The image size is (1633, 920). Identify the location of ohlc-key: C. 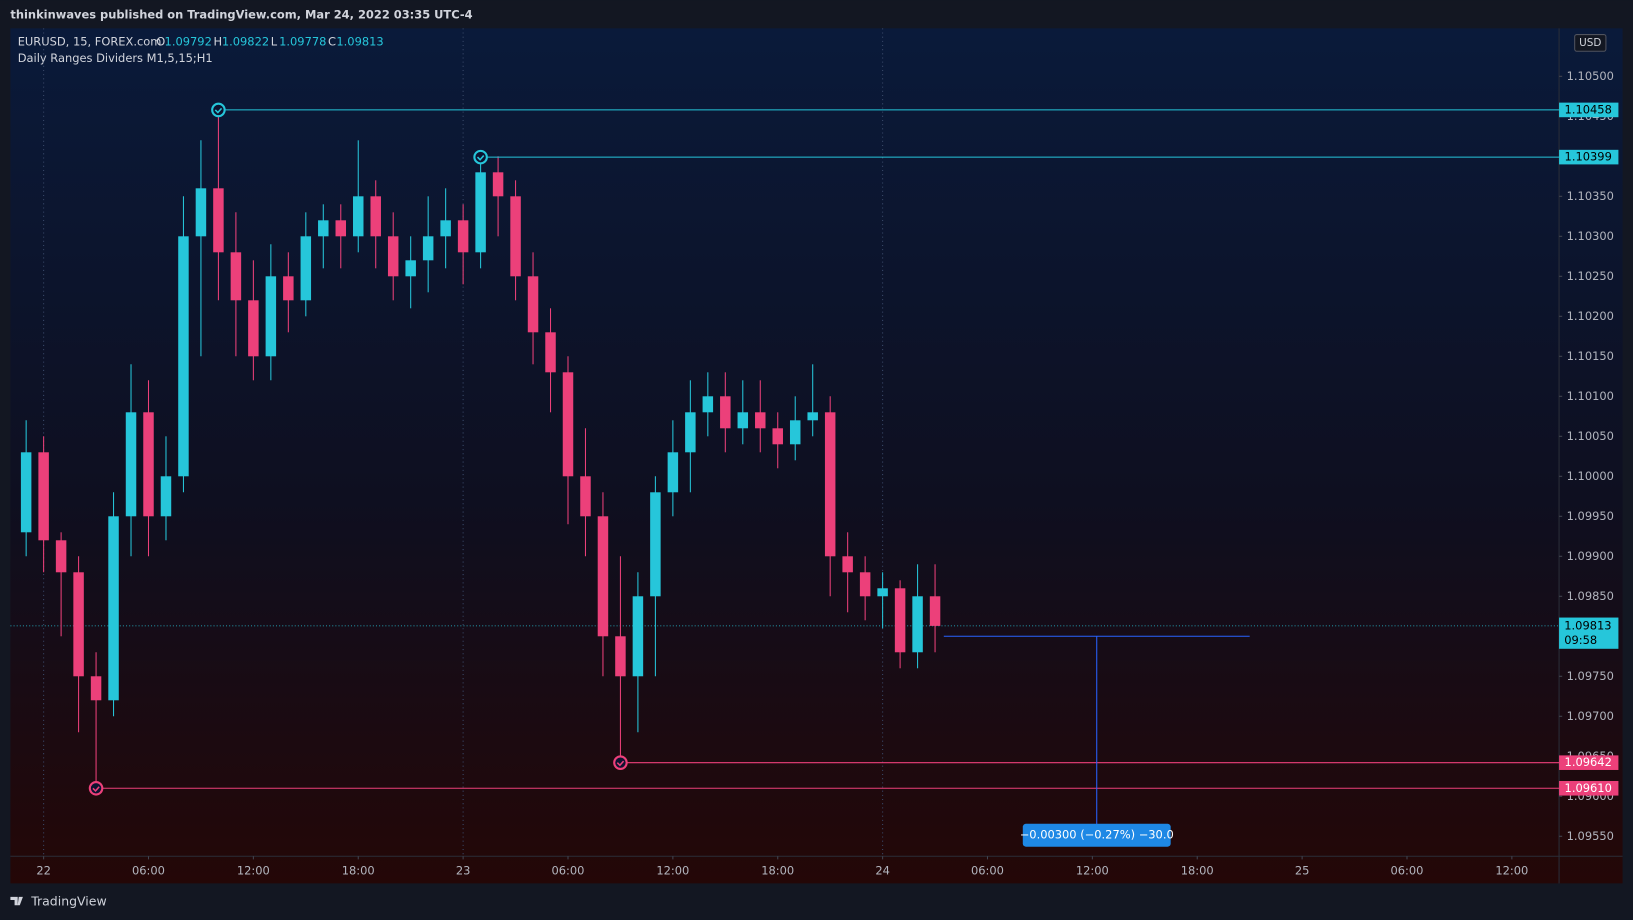
(332, 41).